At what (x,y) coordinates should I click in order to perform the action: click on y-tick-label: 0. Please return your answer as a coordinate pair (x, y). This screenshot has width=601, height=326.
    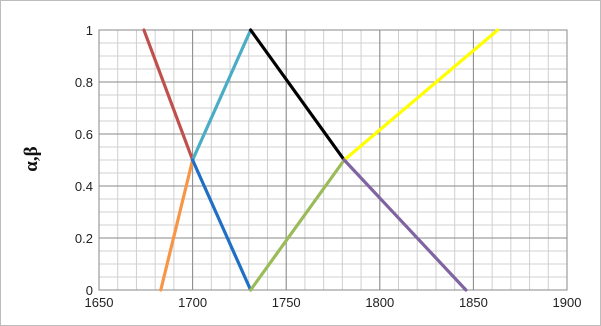
    Looking at the image, I should click on (89, 290).